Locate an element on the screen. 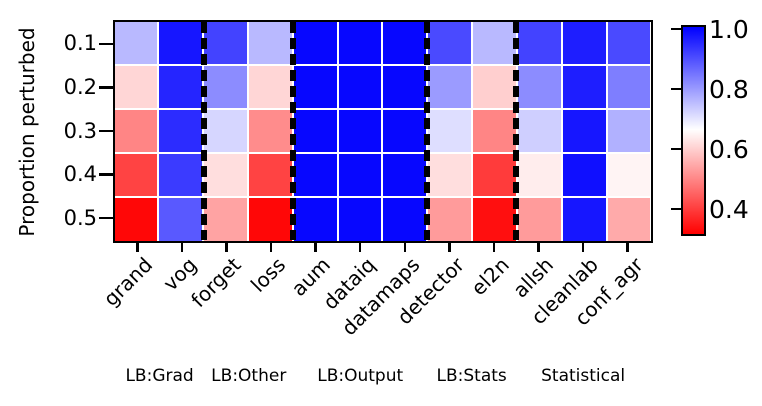 The width and height of the screenshot is (762, 406). heatmap-cell-el2n-0.4 is located at coordinates (494, 175).